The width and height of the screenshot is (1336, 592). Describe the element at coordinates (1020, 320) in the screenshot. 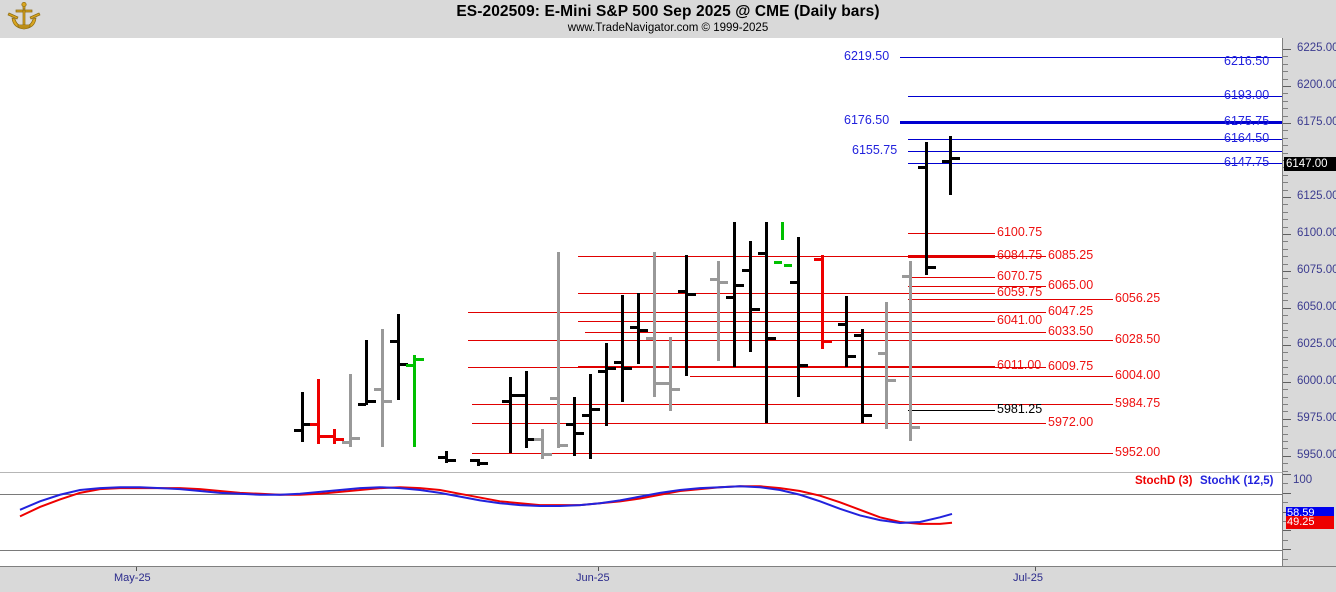

I see `price-level-label: 6041.00` at that location.